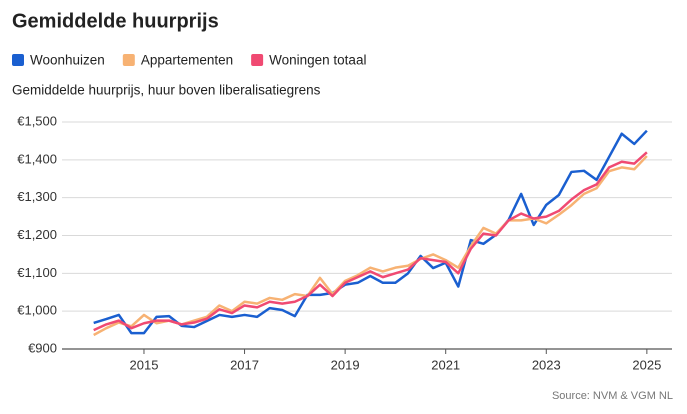 Image resolution: width=687 pixels, height=414 pixels. I want to click on y-tick-label: €1,500, so click(37, 120).